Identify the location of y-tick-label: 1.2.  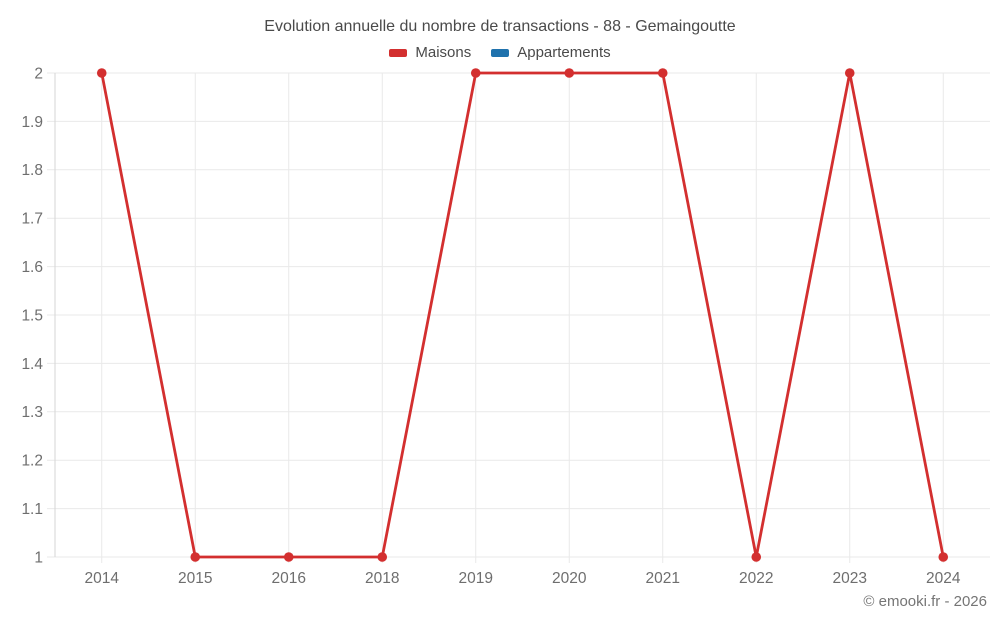
(32, 461).